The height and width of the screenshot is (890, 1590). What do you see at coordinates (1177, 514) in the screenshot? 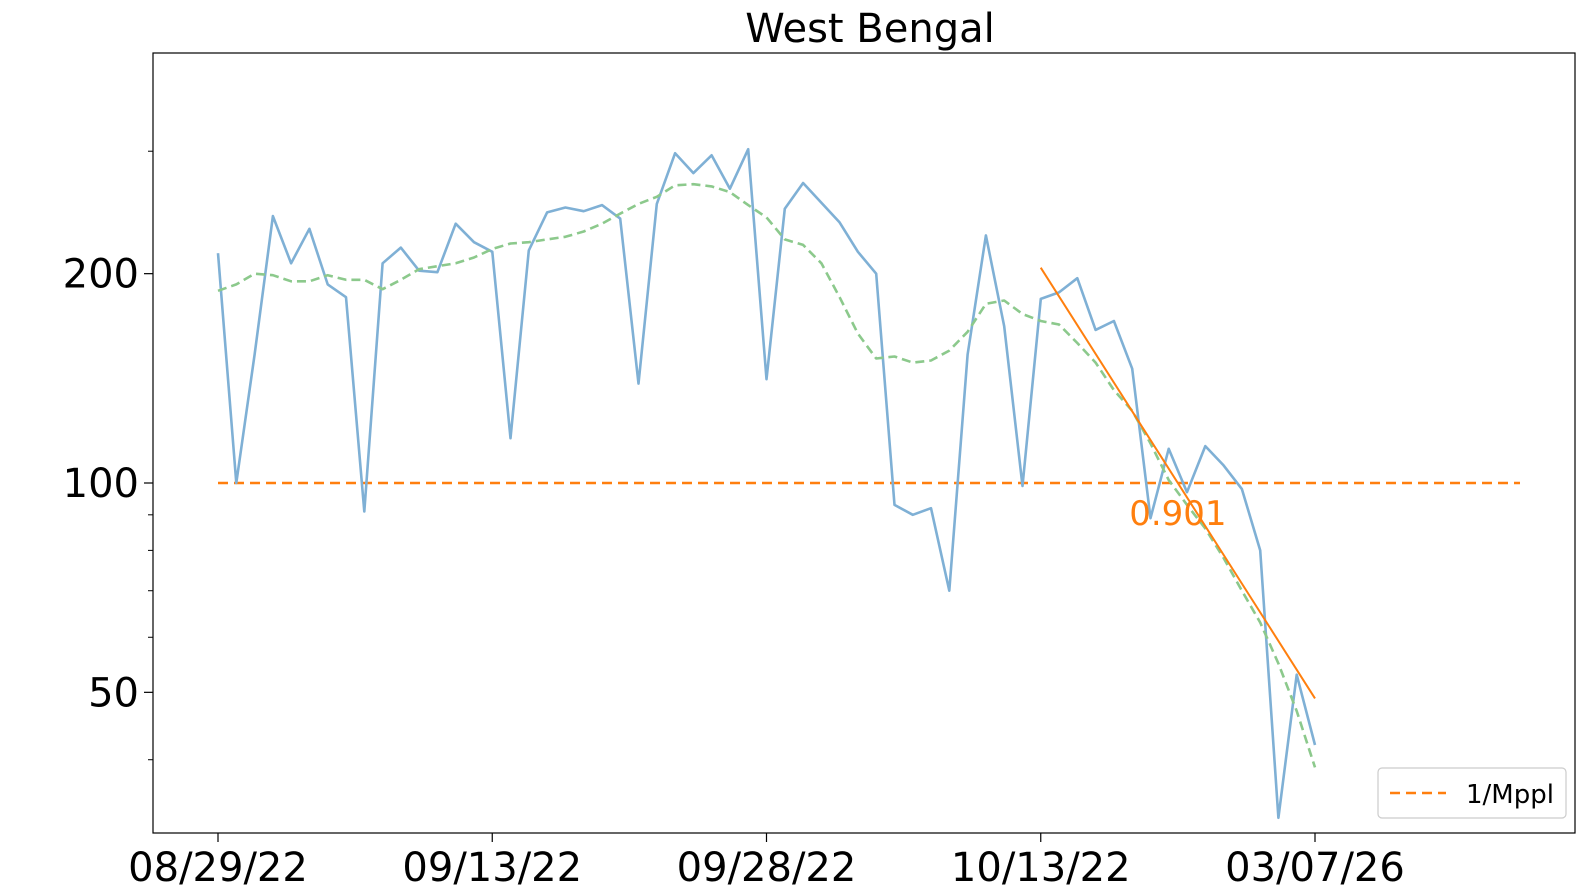
I see `trend-slope-label: 0.901` at bounding box center [1177, 514].